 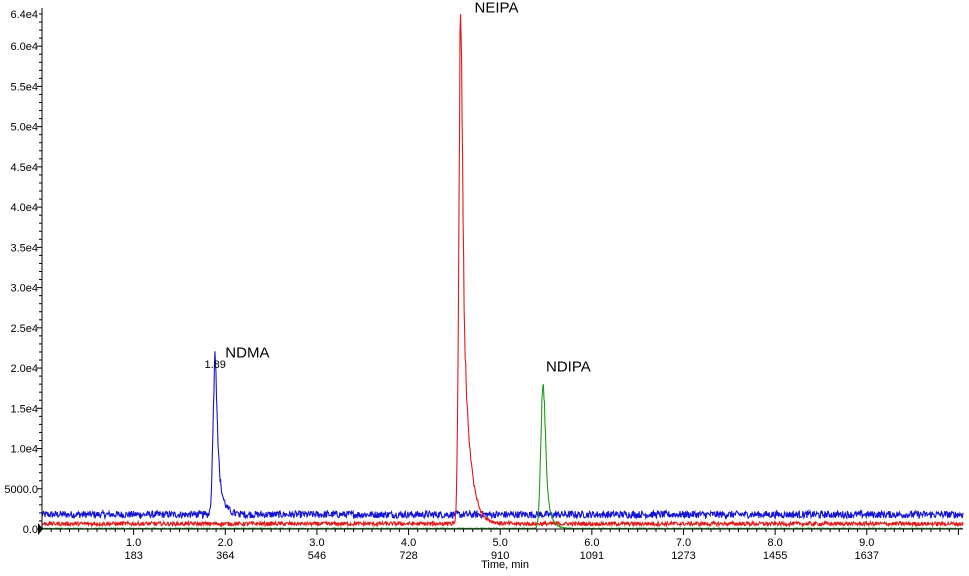 What do you see at coordinates (24, 15) in the screenshot?
I see `y-tick-label: 6.4e4` at bounding box center [24, 15].